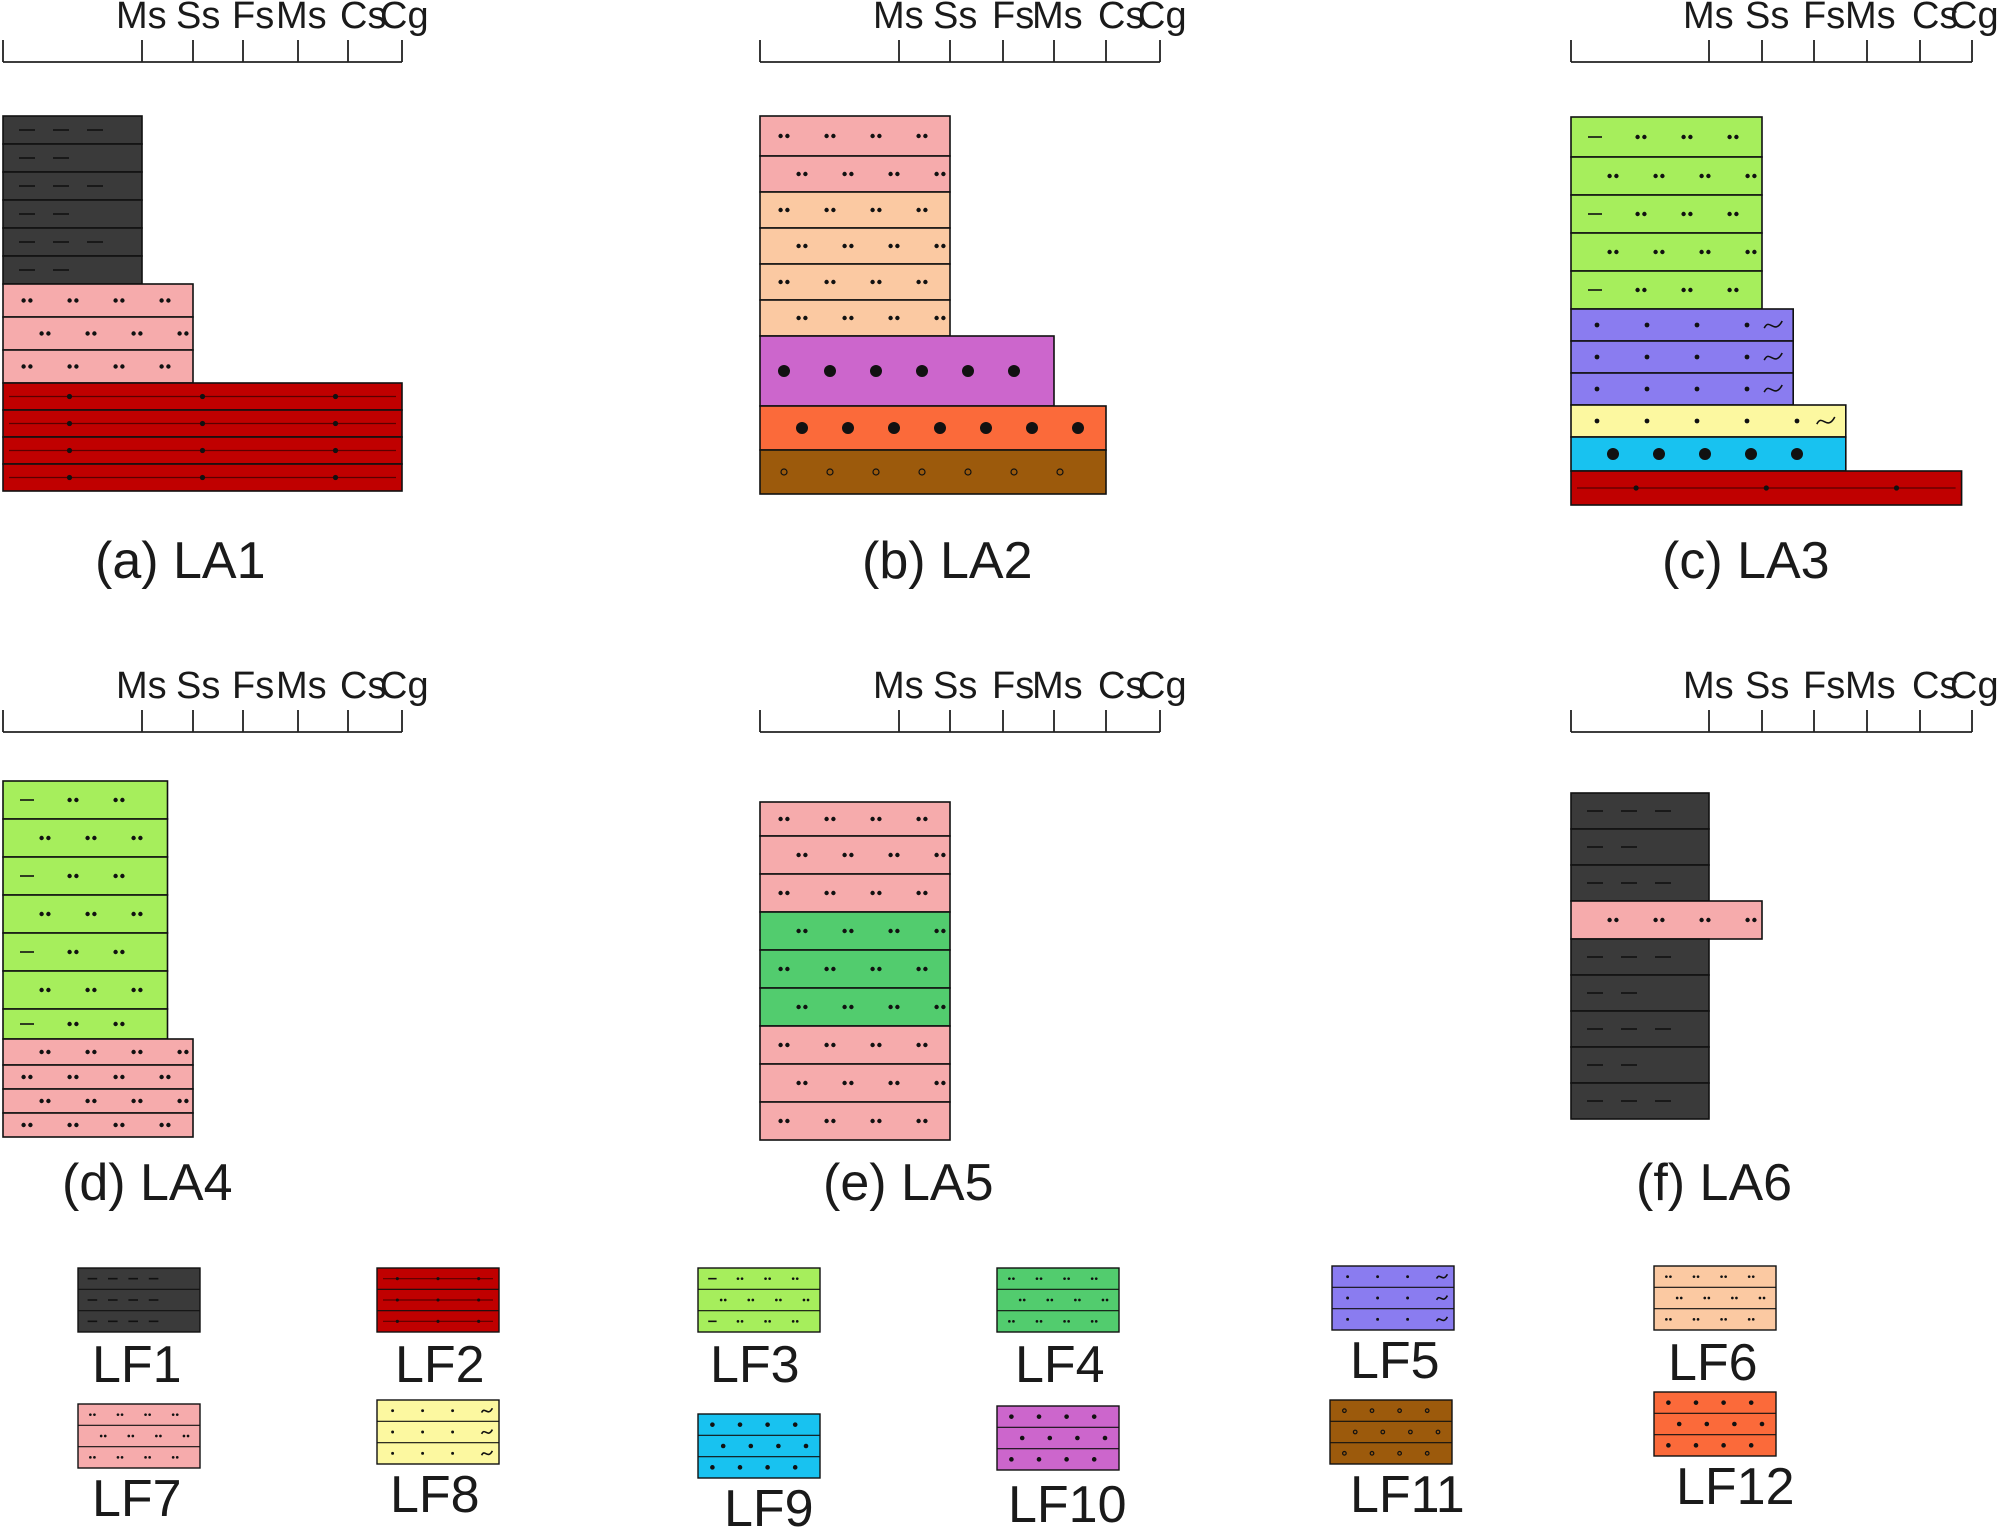  What do you see at coordinates (440, 1365) in the screenshot?
I see `legend-label: LF2` at bounding box center [440, 1365].